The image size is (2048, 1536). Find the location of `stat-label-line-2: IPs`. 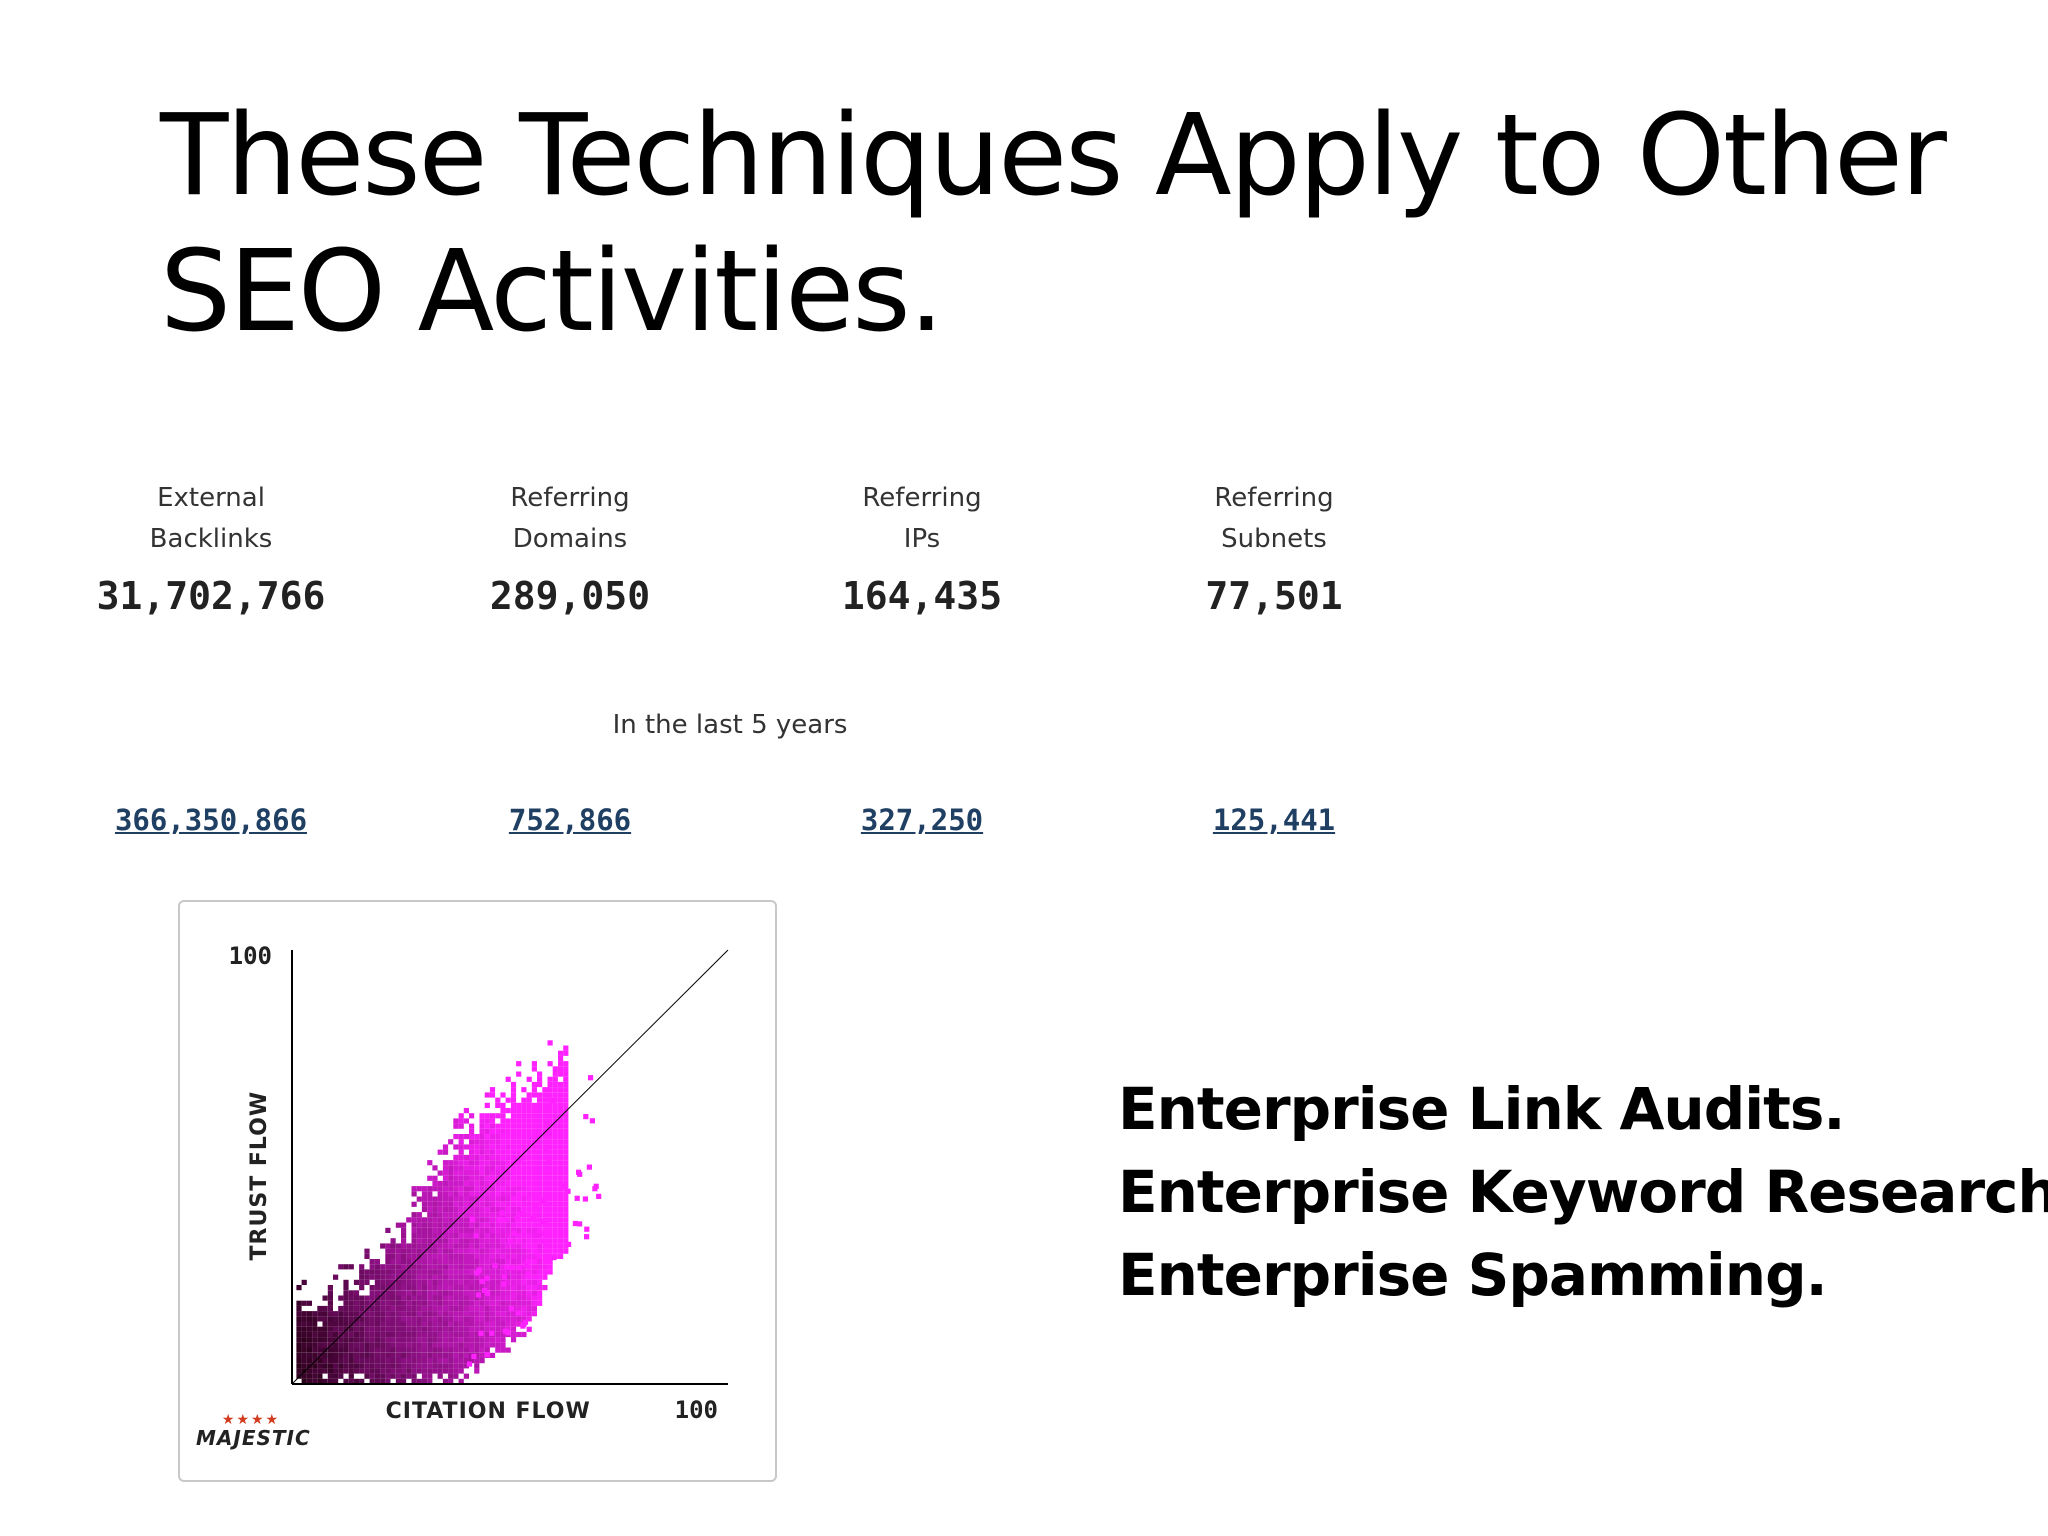

stat-label-line-2: IPs is located at coordinates (922, 539).